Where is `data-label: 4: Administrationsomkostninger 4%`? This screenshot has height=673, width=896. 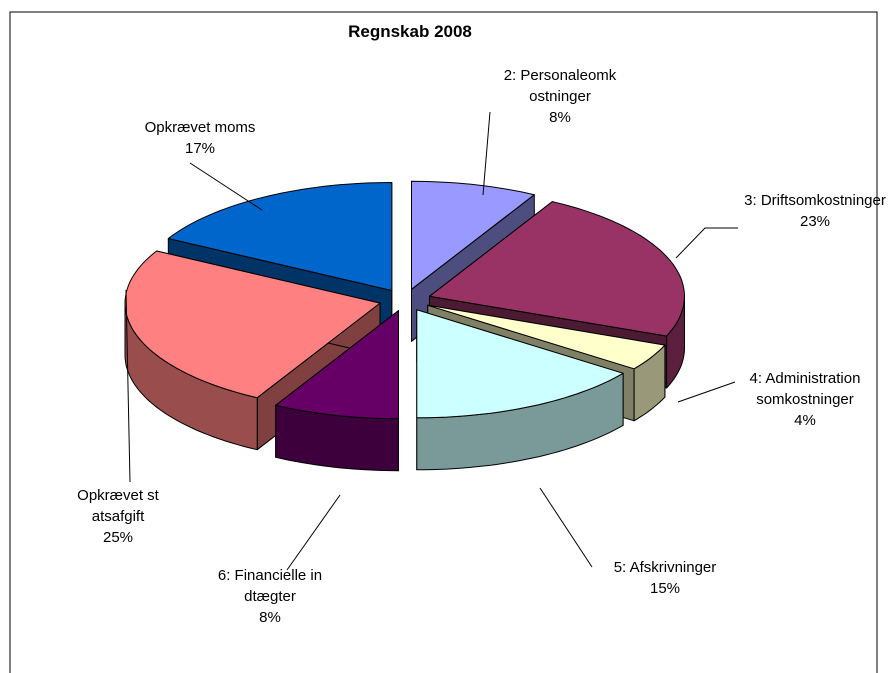 data-label: 4: Administrationsomkostninger 4% is located at coordinates (805, 399).